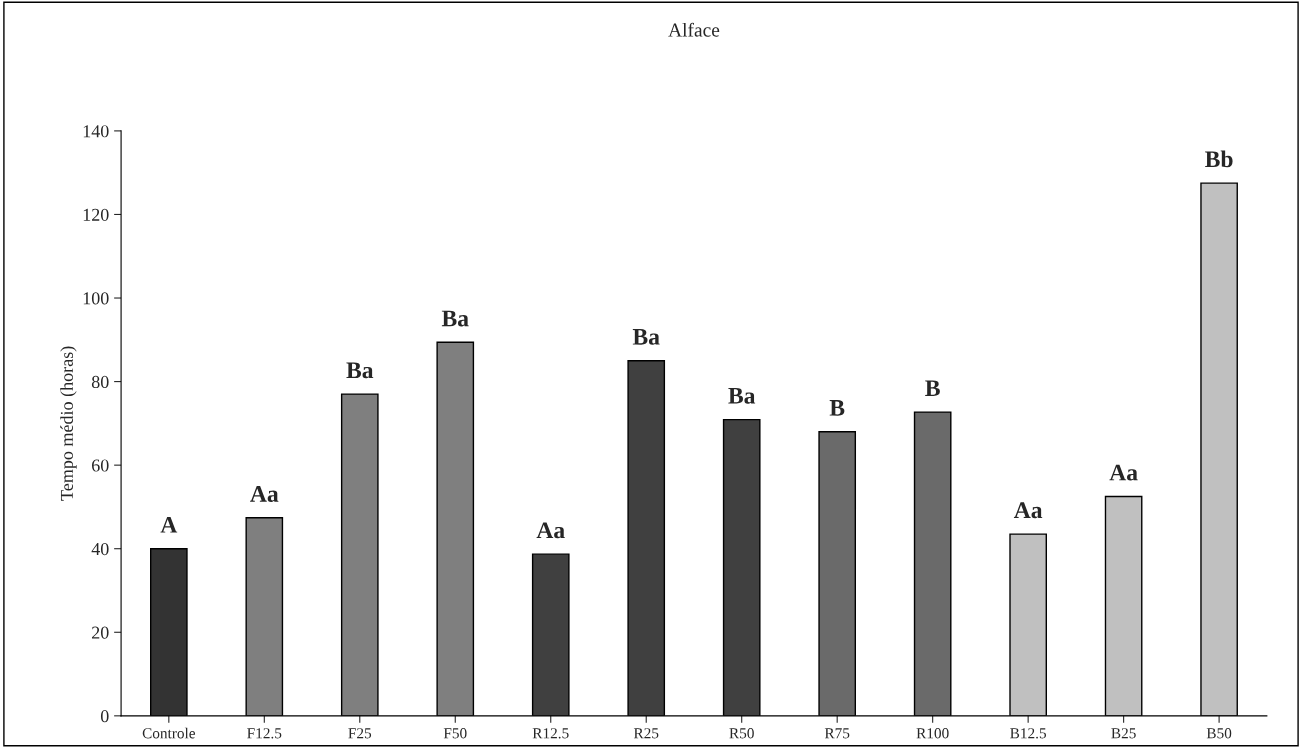 The width and height of the screenshot is (1302, 748). What do you see at coordinates (169, 733) in the screenshot?
I see `x-tick-label: Controle` at bounding box center [169, 733].